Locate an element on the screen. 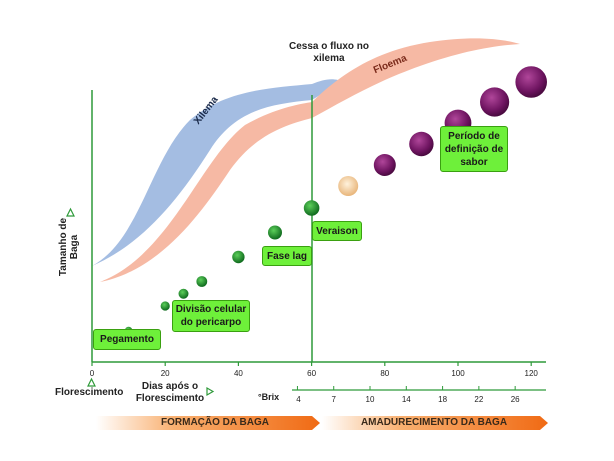 This screenshot has width=614, height=461. day-tick-label: 80 is located at coordinates (384, 373).